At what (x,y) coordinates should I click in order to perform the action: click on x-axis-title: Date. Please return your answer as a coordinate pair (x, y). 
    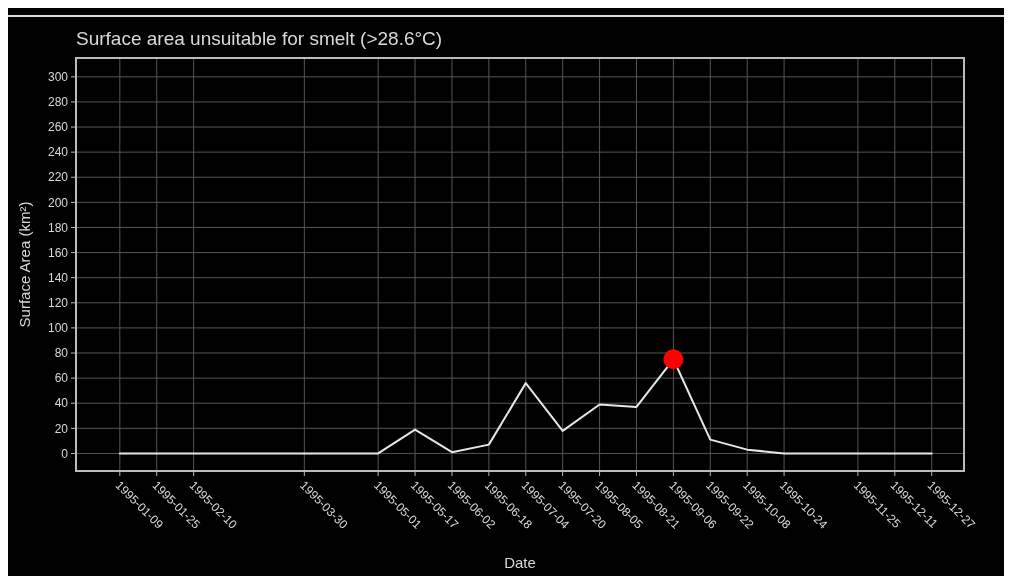
    Looking at the image, I should click on (520, 562).